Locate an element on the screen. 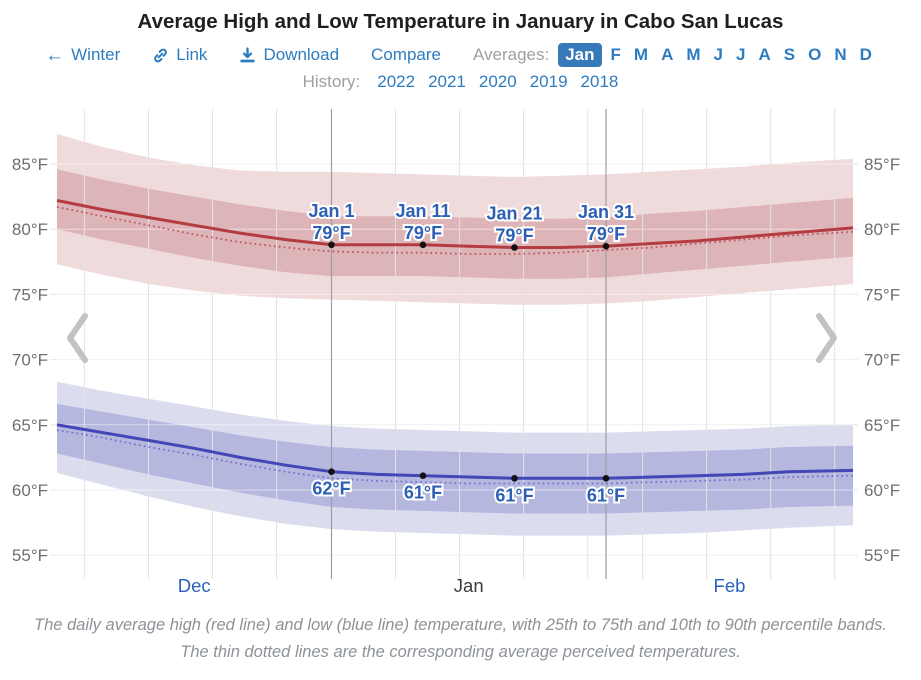 The image size is (921, 680). history-year-2019: 2019 is located at coordinates (548, 81).